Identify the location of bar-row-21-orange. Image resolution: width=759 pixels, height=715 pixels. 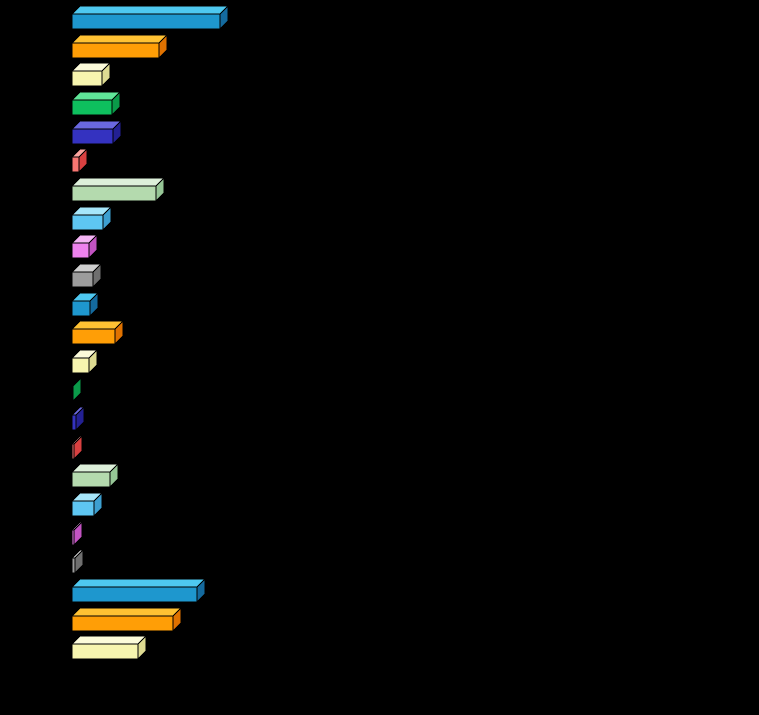
(126, 619).